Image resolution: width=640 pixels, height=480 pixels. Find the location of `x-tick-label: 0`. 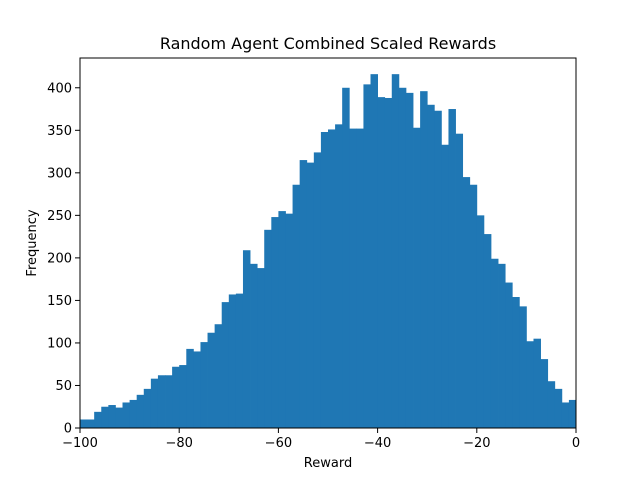

x-tick-label: 0 is located at coordinates (576, 443).